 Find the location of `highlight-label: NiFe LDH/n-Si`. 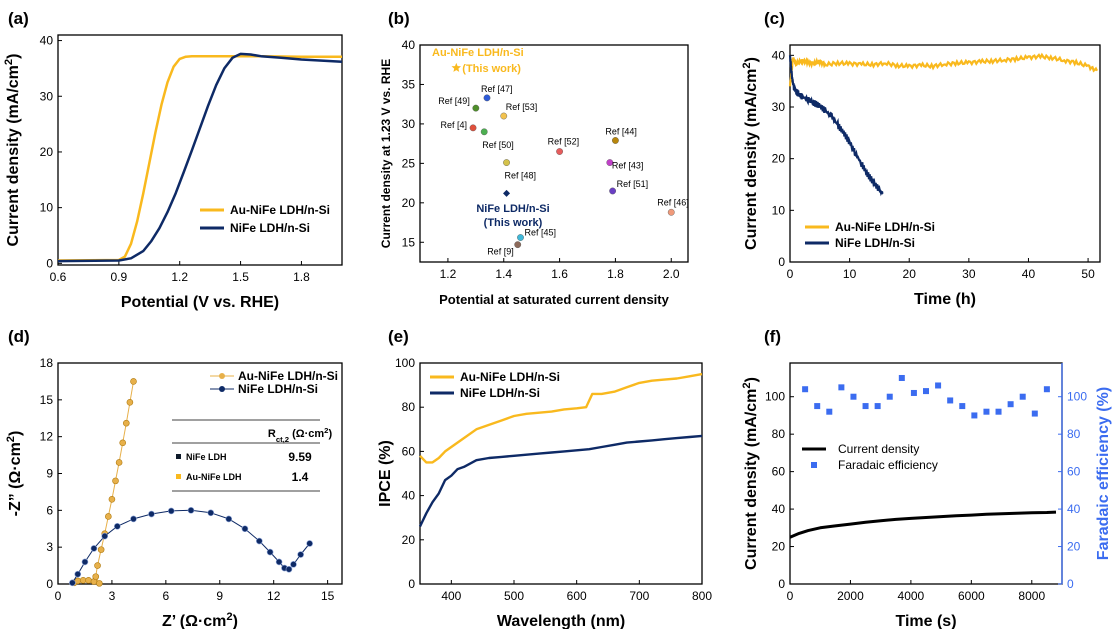

highlight-label: NiFe LDH/n-Si is located at coordinates (512, 209).